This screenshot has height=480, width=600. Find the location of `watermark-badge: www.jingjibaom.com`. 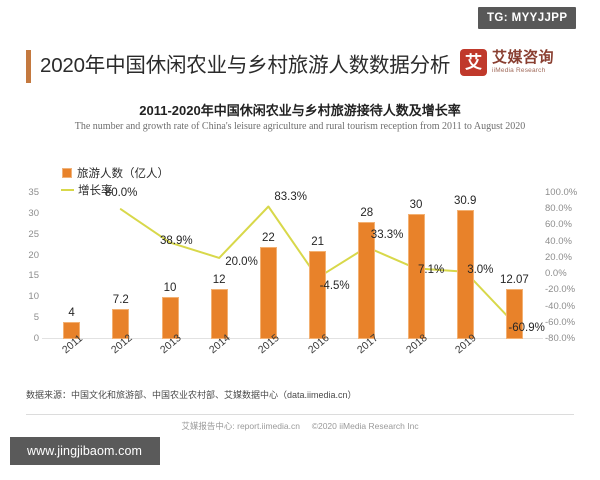

watermark-badge: www.jingjibaom.com is located at coordinates (85, 451).